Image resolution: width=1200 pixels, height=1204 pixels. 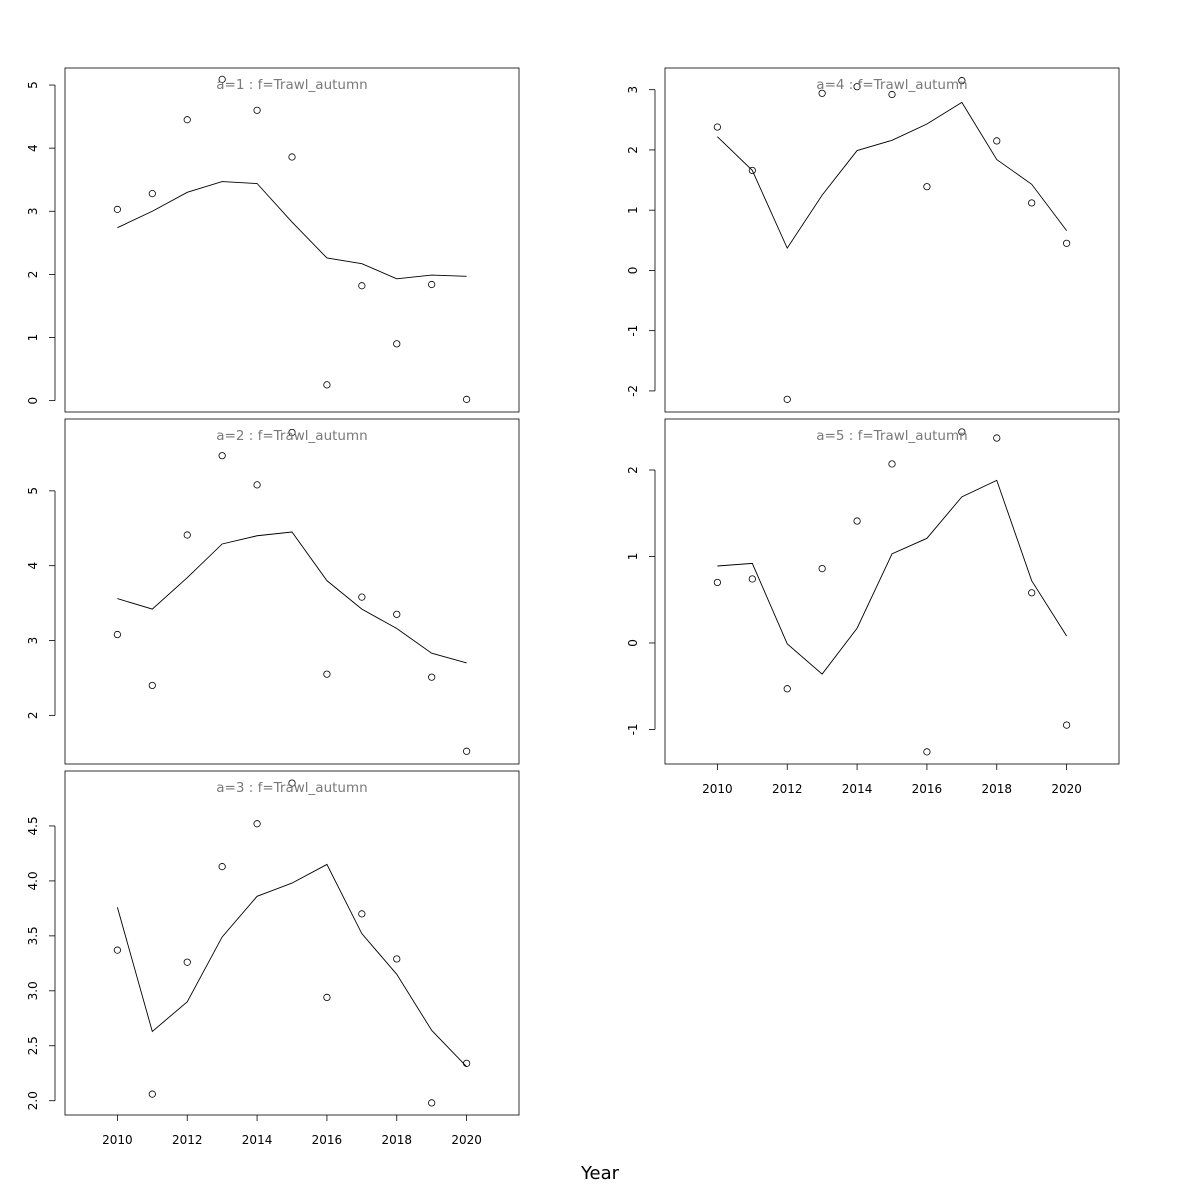 I want to click on panel-title: a=5 : f=Trawl_autumn, so click(x=891, y=436).